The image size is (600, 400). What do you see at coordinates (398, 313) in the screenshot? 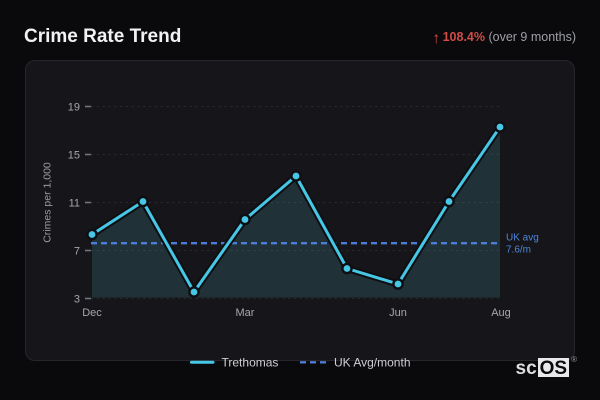
I see `svg-text: Jun` at bounding box center [398, 313].